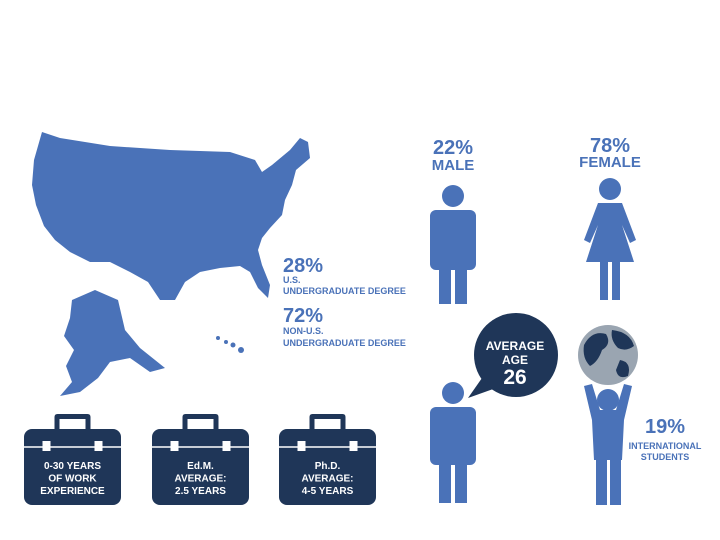 Image resolution: width=720 pixels, height=540 pixels. Describe the element at coordinates (514, 377) in the screenshot. I see `age-value: 26` at that location.